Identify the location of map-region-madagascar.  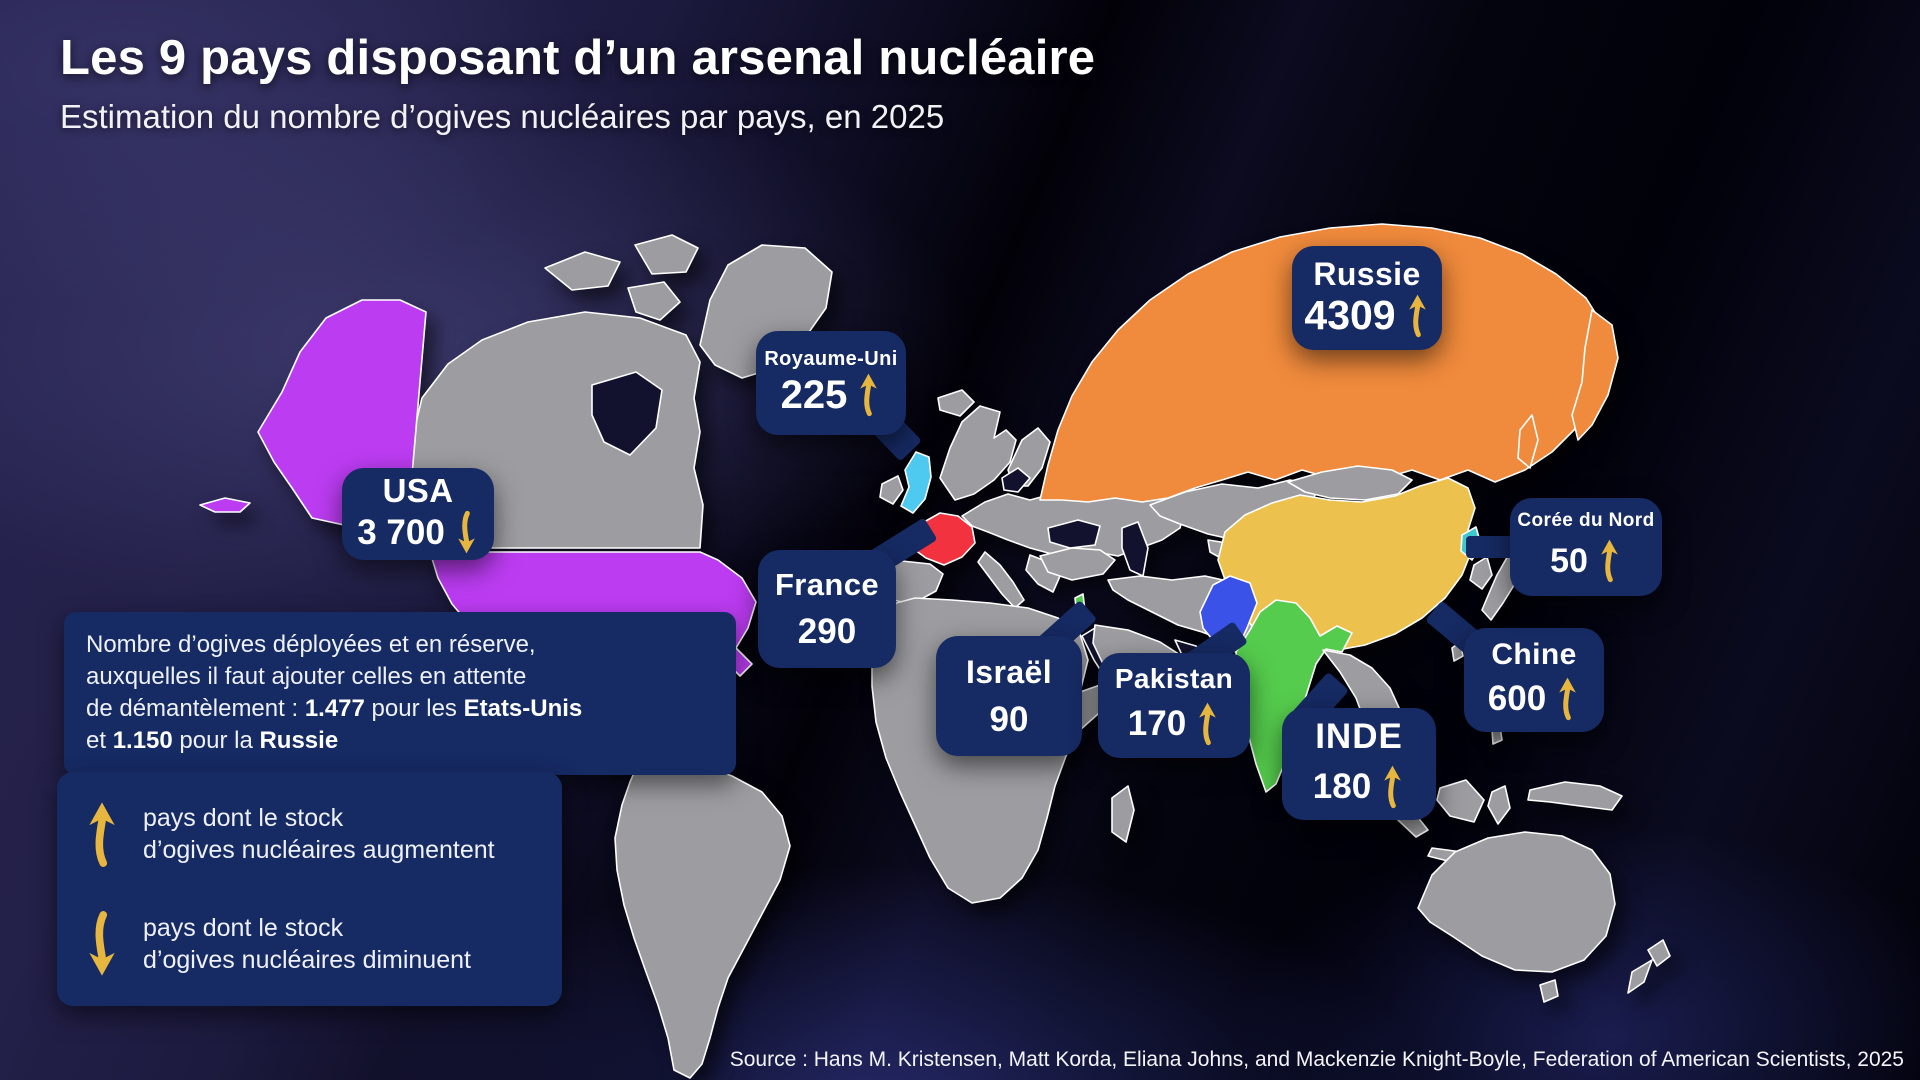
(1123, 814).